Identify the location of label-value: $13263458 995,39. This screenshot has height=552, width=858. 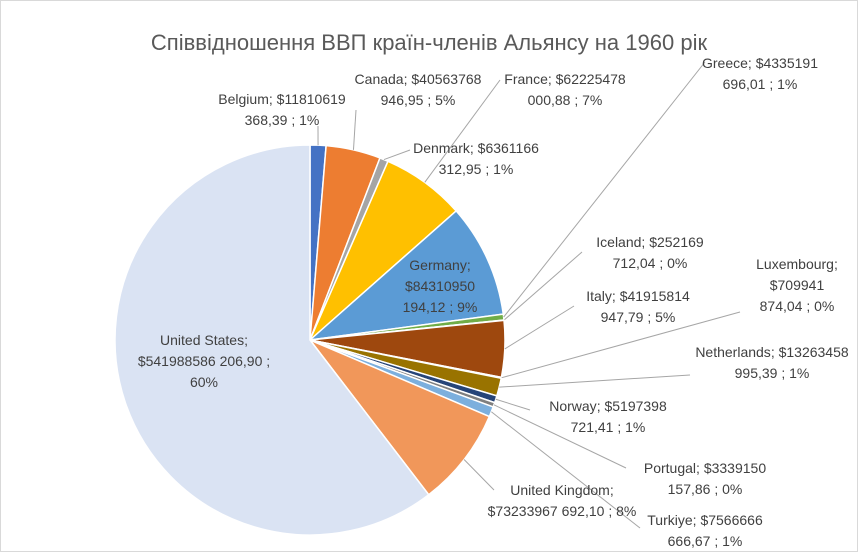
(791, 362).